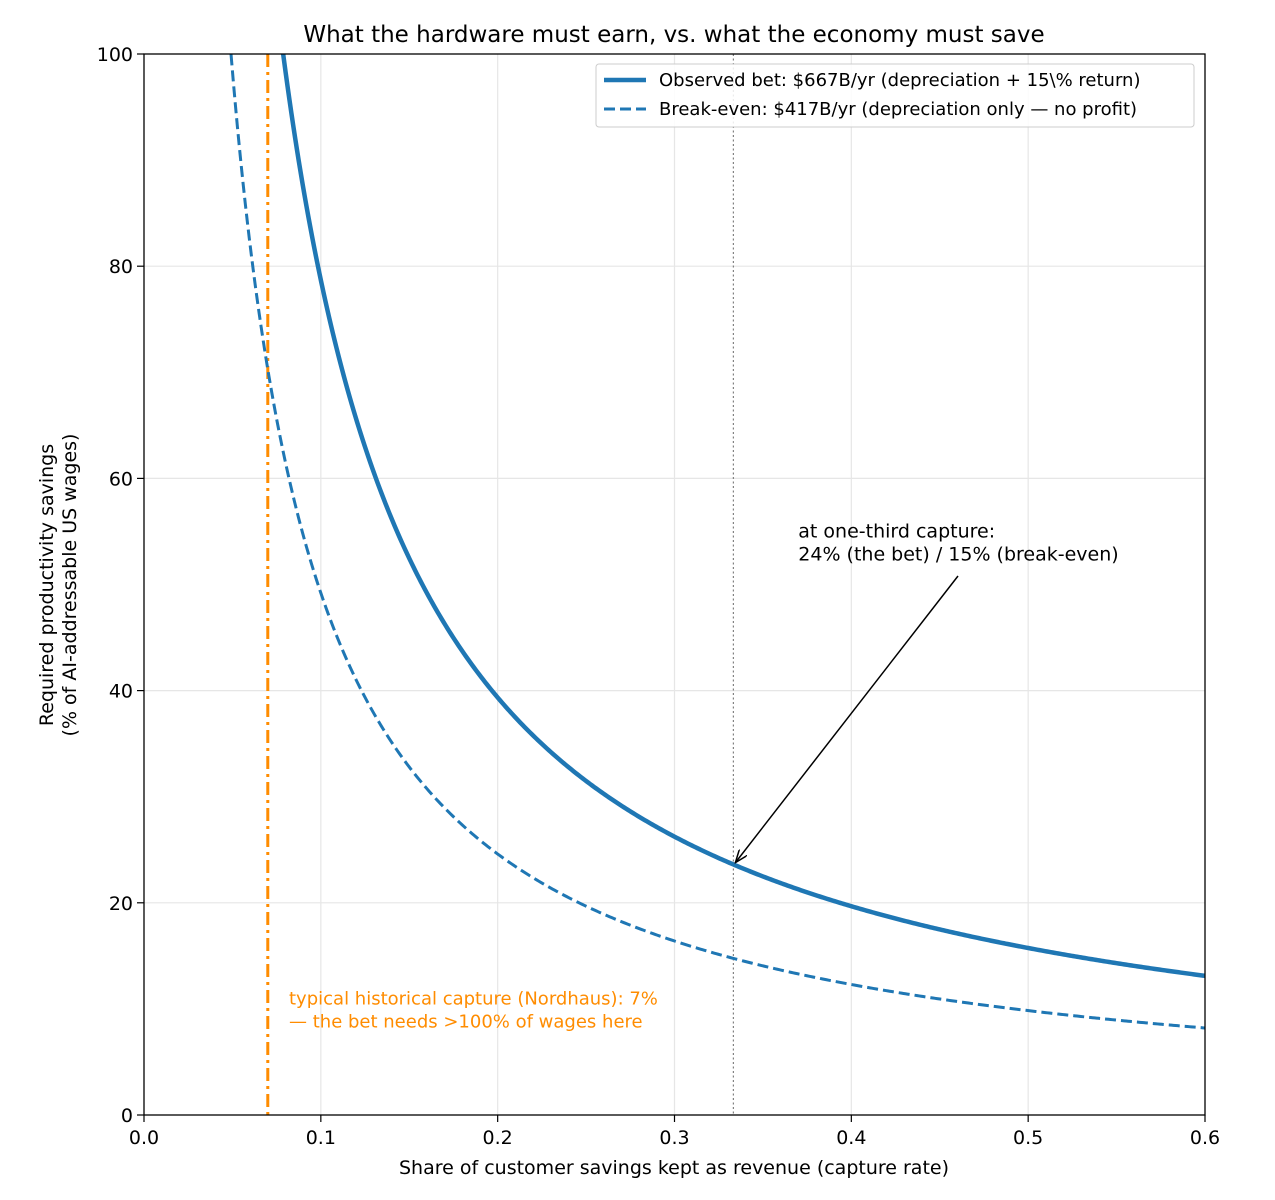 The height and width of the screenshot is (1200, 1275). Describe the element at coordinates (1028, 1138) in the screenshot. I see `x-tick-label: 0.5` at that location.